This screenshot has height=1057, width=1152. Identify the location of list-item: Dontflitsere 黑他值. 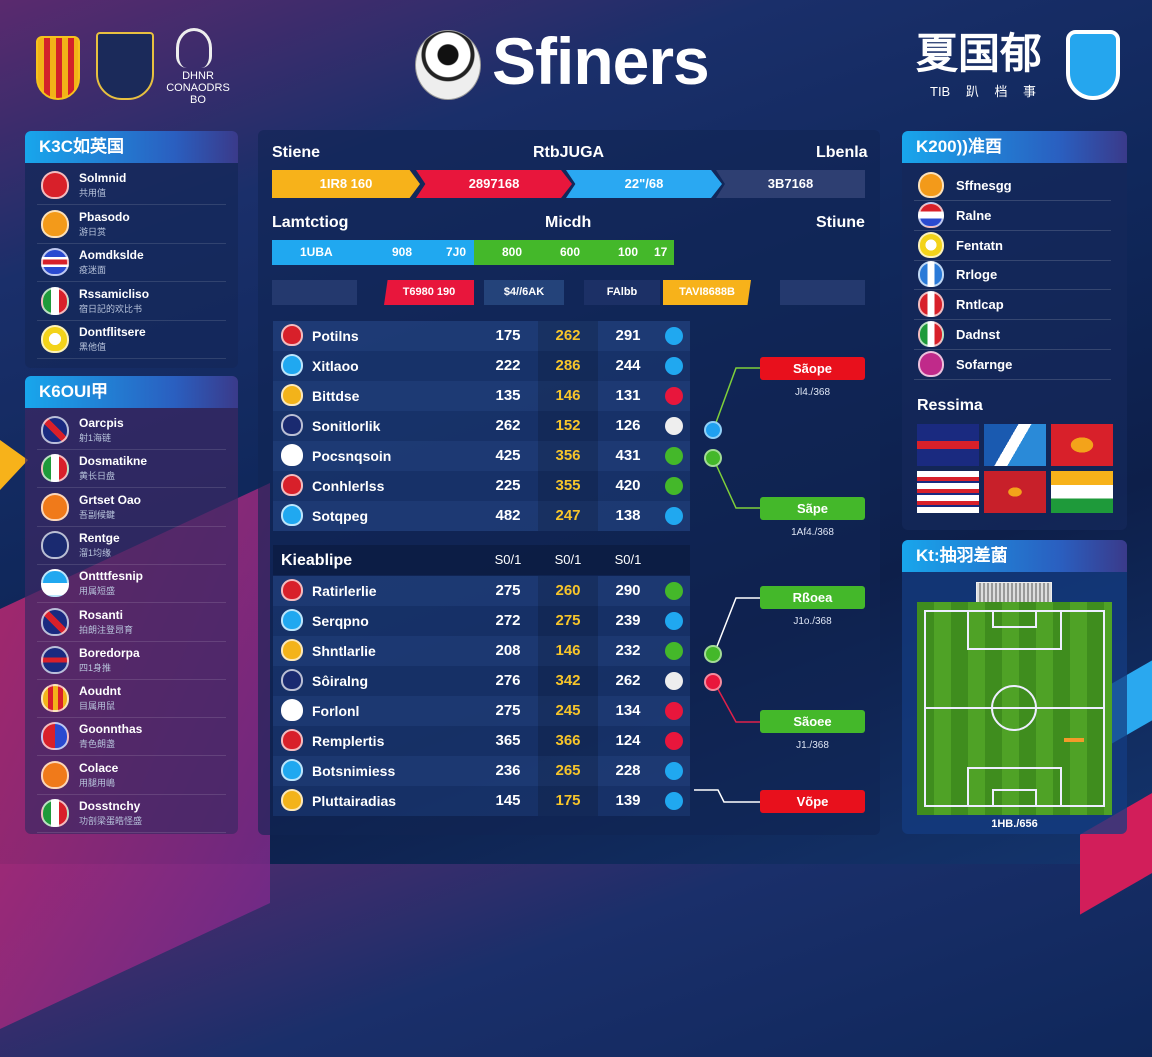
(131, 340).